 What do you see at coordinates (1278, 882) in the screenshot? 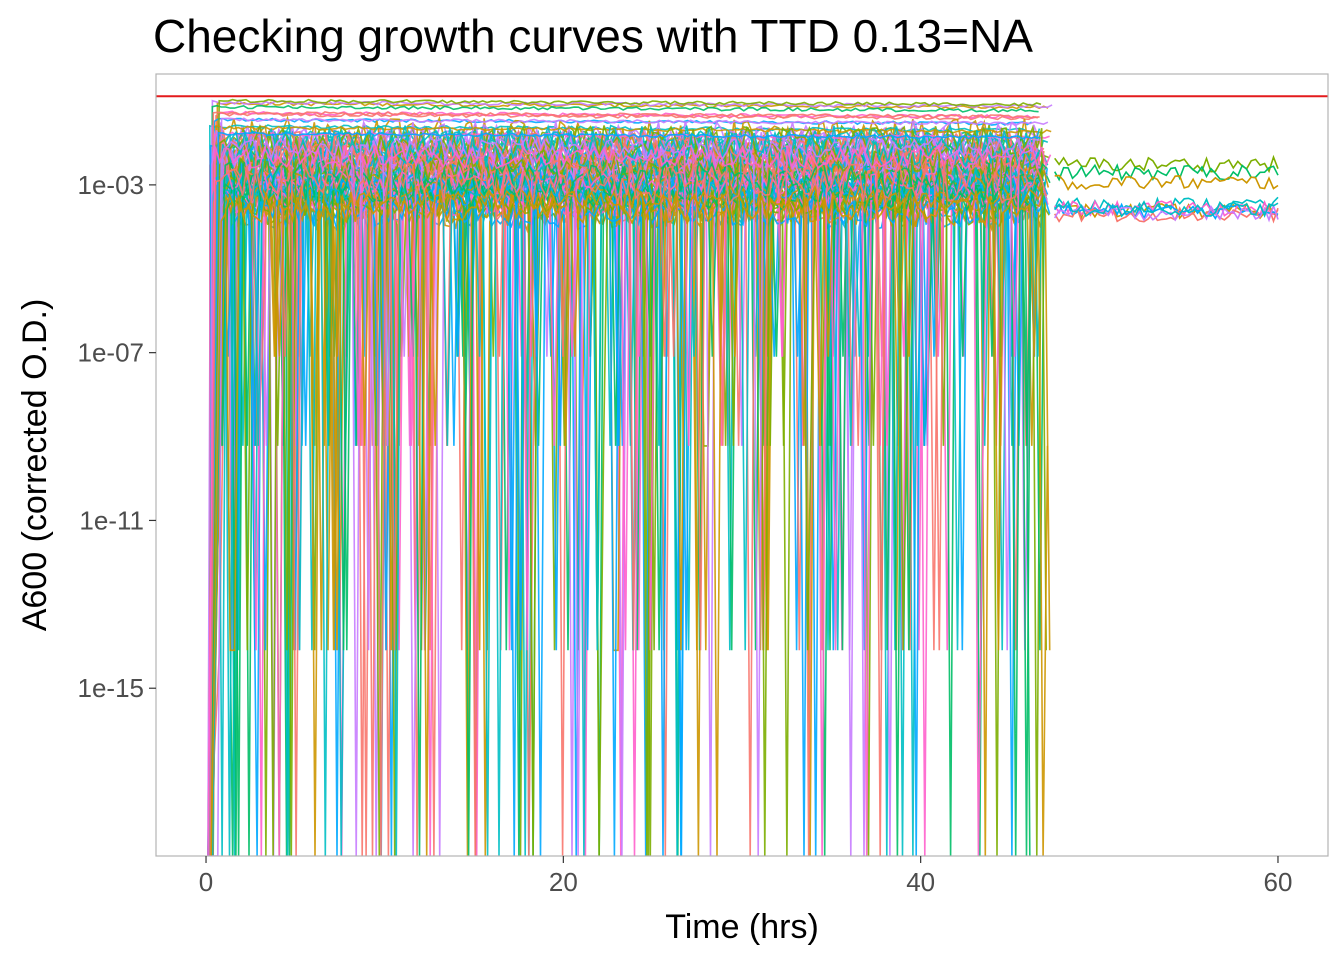
I see `x-tick-label: 60` at bounding box center [1278, 882].